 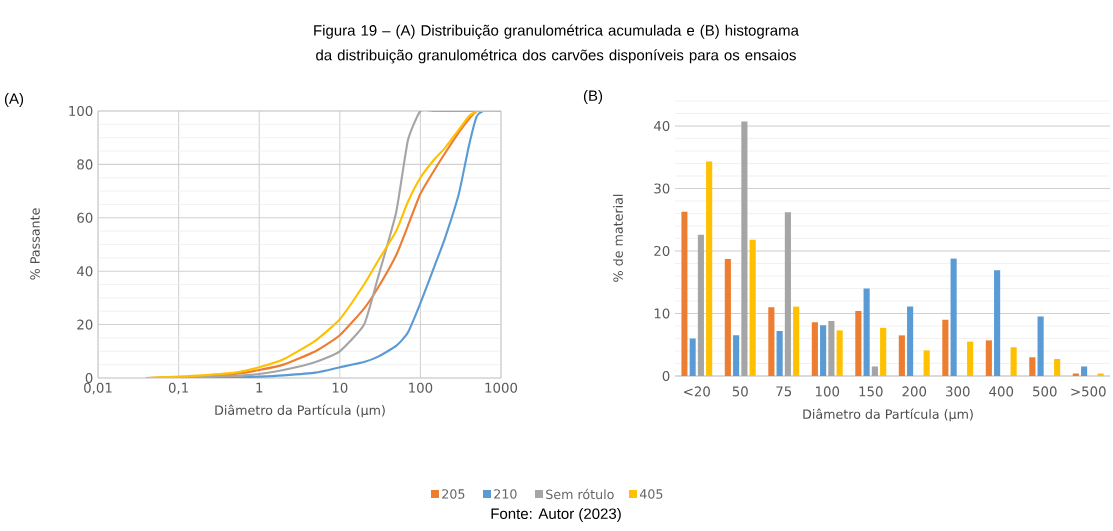 I want to click on text: (B), so click(x=593, y=97).